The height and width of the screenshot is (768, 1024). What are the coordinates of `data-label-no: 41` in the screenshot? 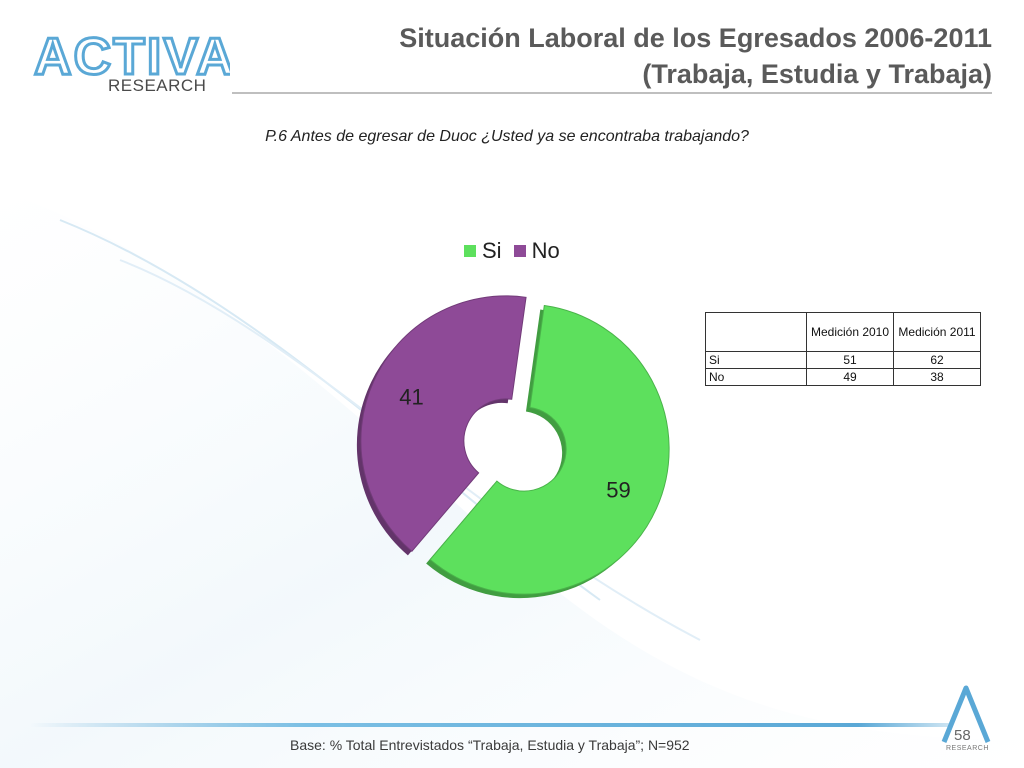 It's located at (411, 396).